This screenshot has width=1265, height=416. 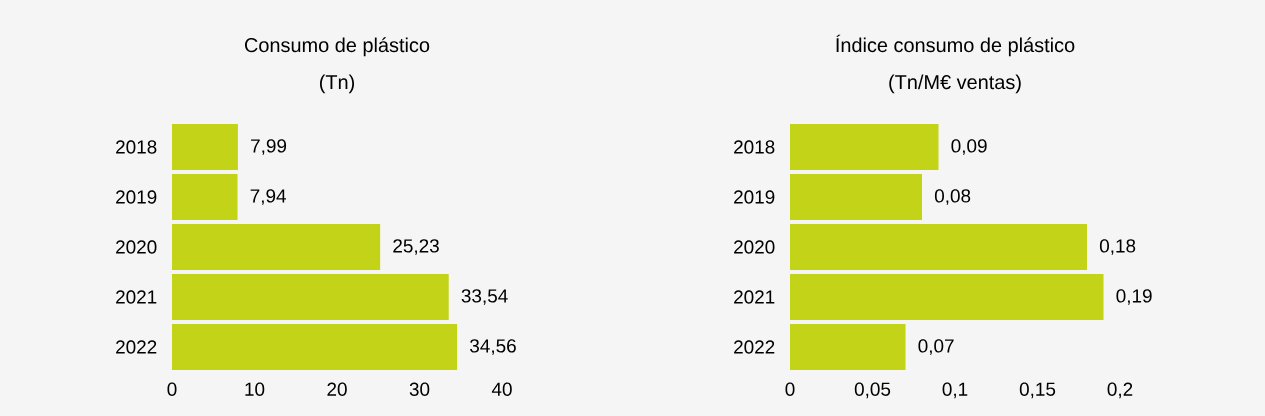 What do you see at coordinates (952, 197) in the screenshot?
I see `data-label: 0,08` at bounding box center [952, 197].